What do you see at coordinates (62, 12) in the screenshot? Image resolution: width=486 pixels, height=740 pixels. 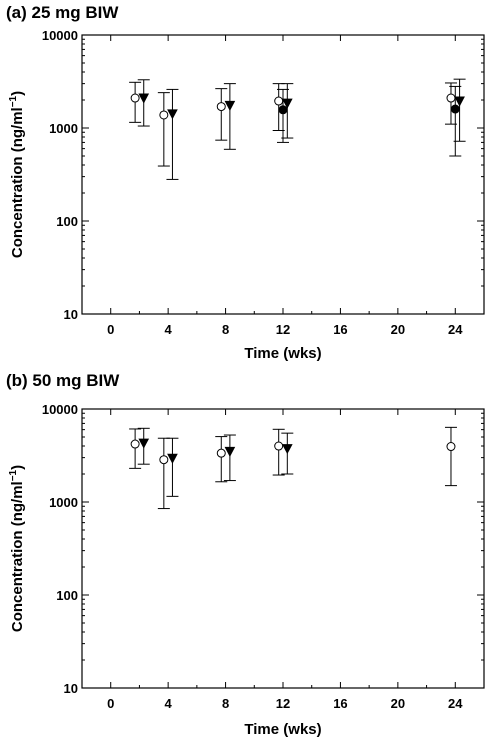 I see `panel-title: (a) 25 mg BIW` at bounding box center [62, 12].